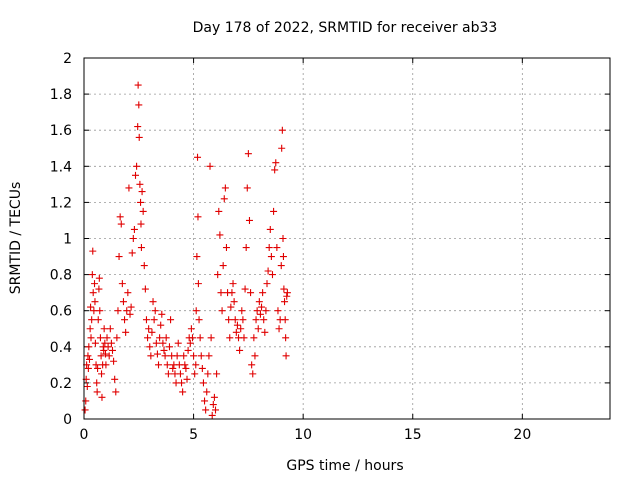 The image size is (640, 480). Describe the element at coordinates (84, 435) in the screenshot. I see `x-tick-label: 0` at that location.